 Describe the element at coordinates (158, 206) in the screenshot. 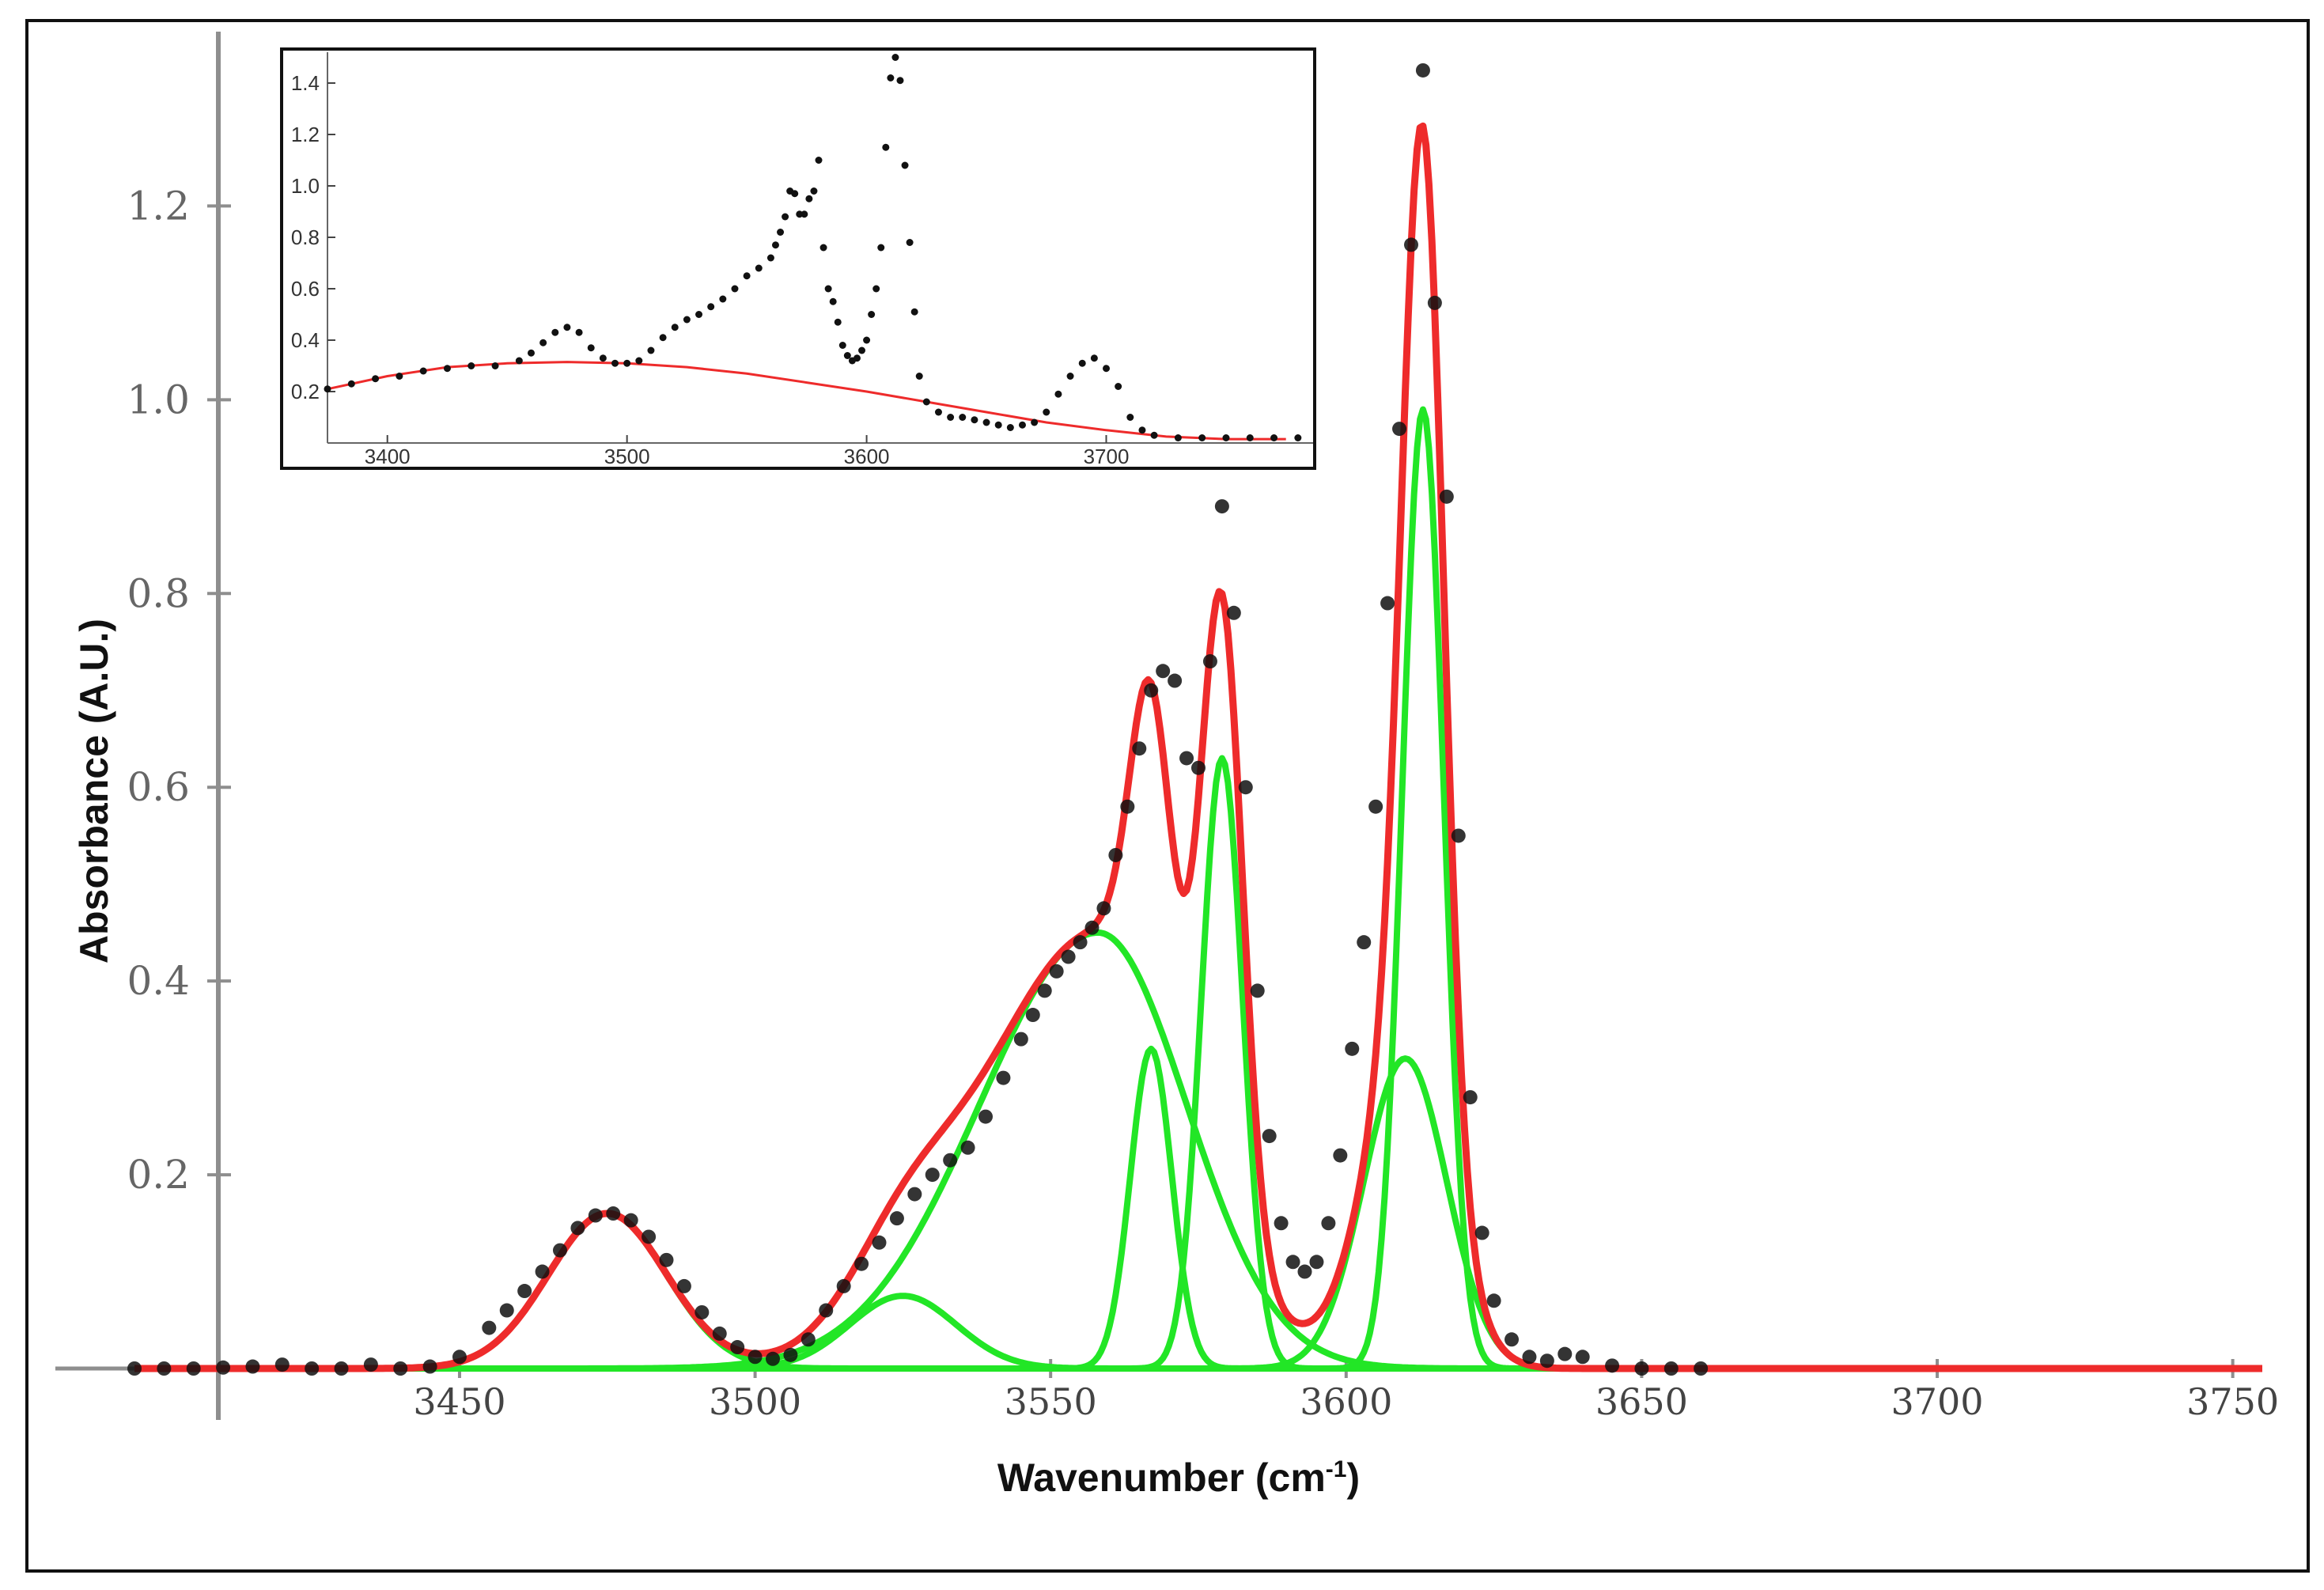

I see `y-tick-label: 1.2` at that location.